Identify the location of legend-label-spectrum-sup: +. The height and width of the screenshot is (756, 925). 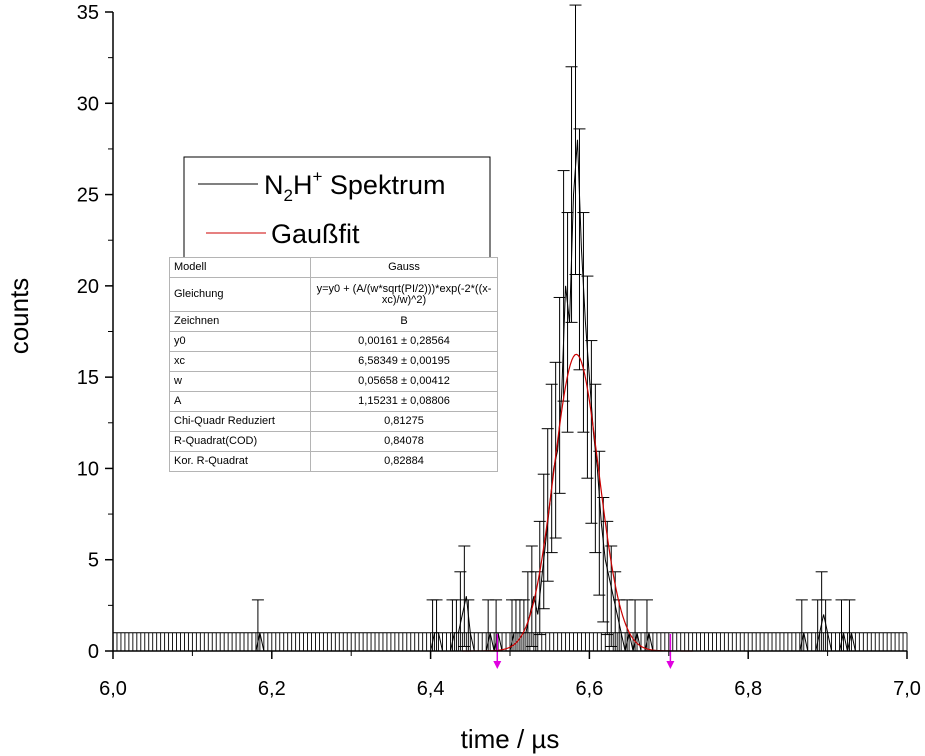
(317, 176).